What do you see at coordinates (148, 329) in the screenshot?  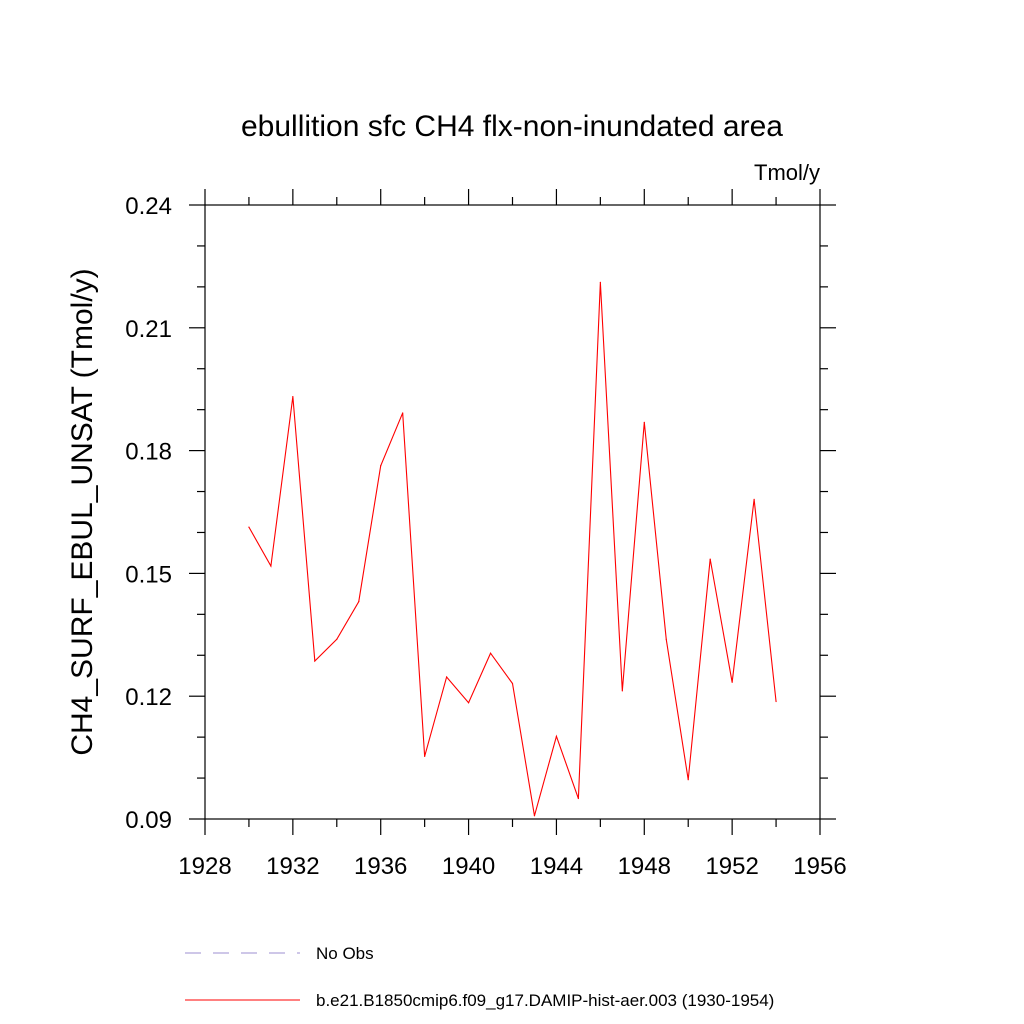 I see `y-tick-label: 0.21` at bounding box center [148, 329].